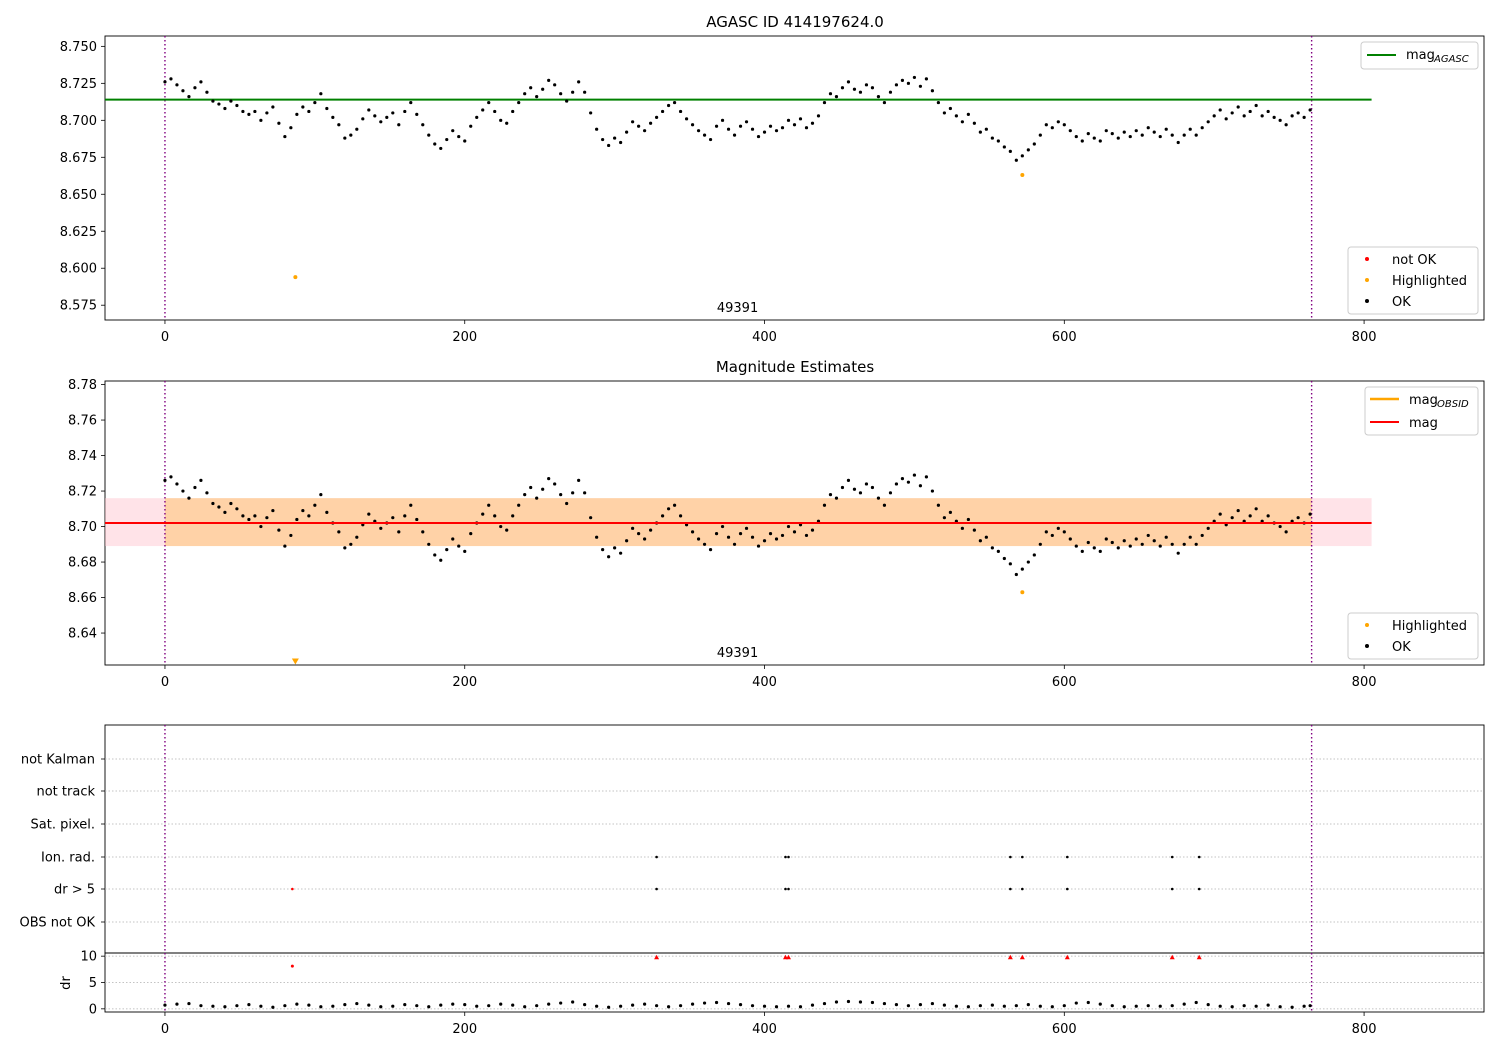  What do you see at coordinates (78, 195) in the screenshot?
I see `y-tick-label-1: 8.650` at bounding box center [78, 195].